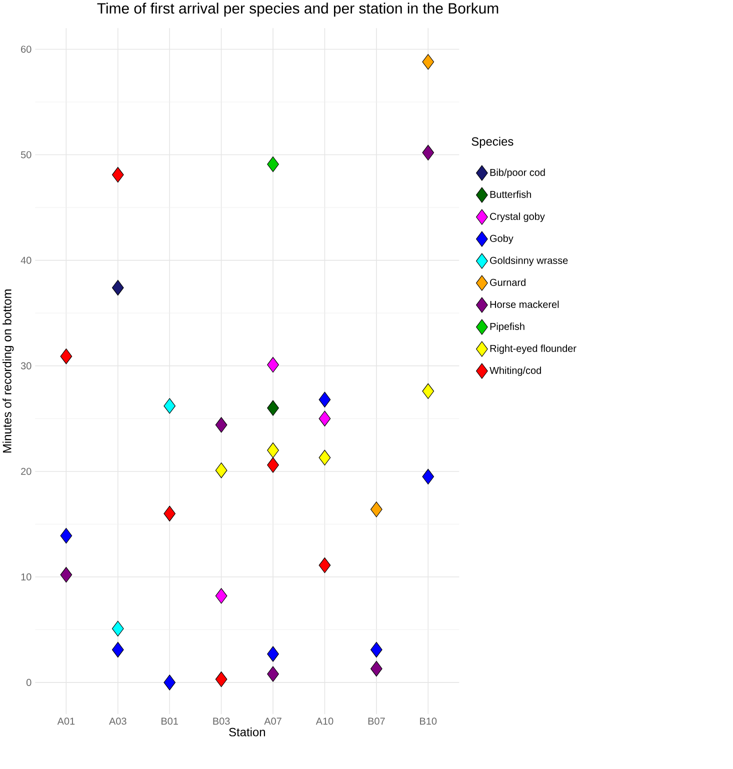 Image resolution: width=733 pixels, height=769 pixels. What do you see at coordinates (26, 576) in the screenshot?
I see `y-tick-label: 10` at bounding box center [26, 576].